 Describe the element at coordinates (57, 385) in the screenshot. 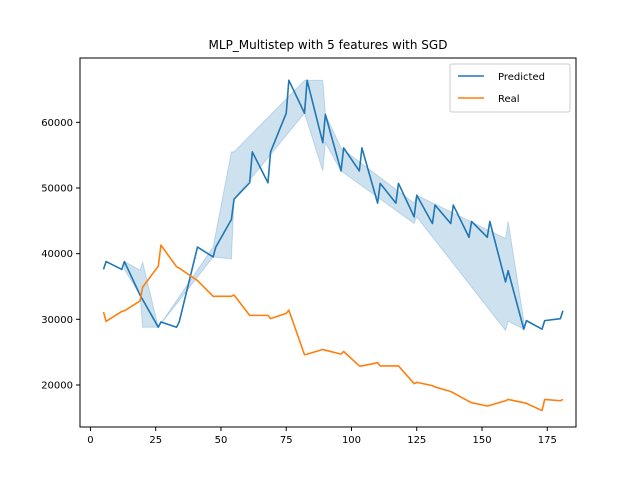

I see `y-tick-label: 20000` at that location.